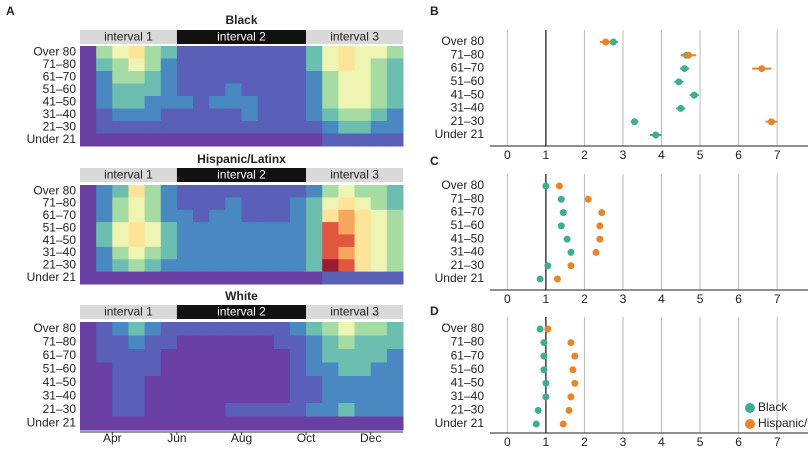 The width and height of the screenshot is (808, 455). What do you see at coordinates (434, 311) in the screenshot?
I see `panel-letter: D` at bounding box center [434, 311].